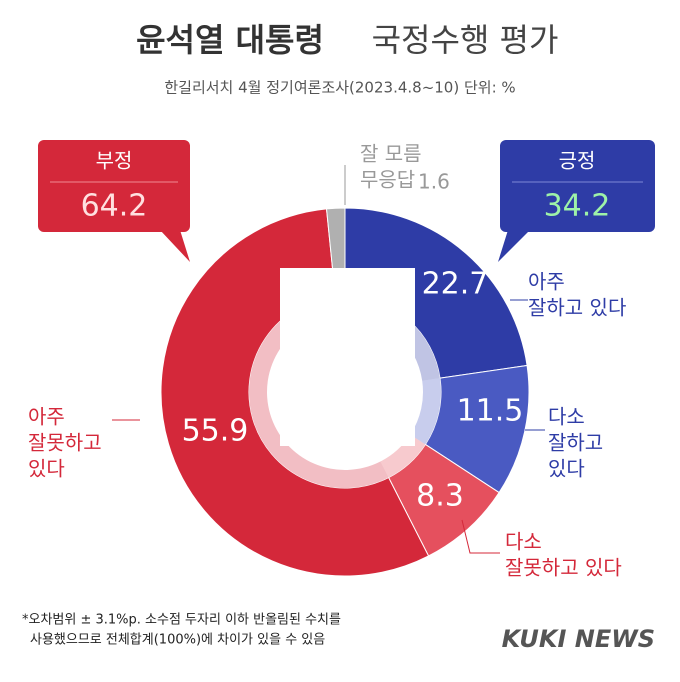 This screenshot has width=680, height=682. Describe the element at coordinates (230, 40) in the screenshot. I see `chart-title: 윤석열 대통령` at that location.